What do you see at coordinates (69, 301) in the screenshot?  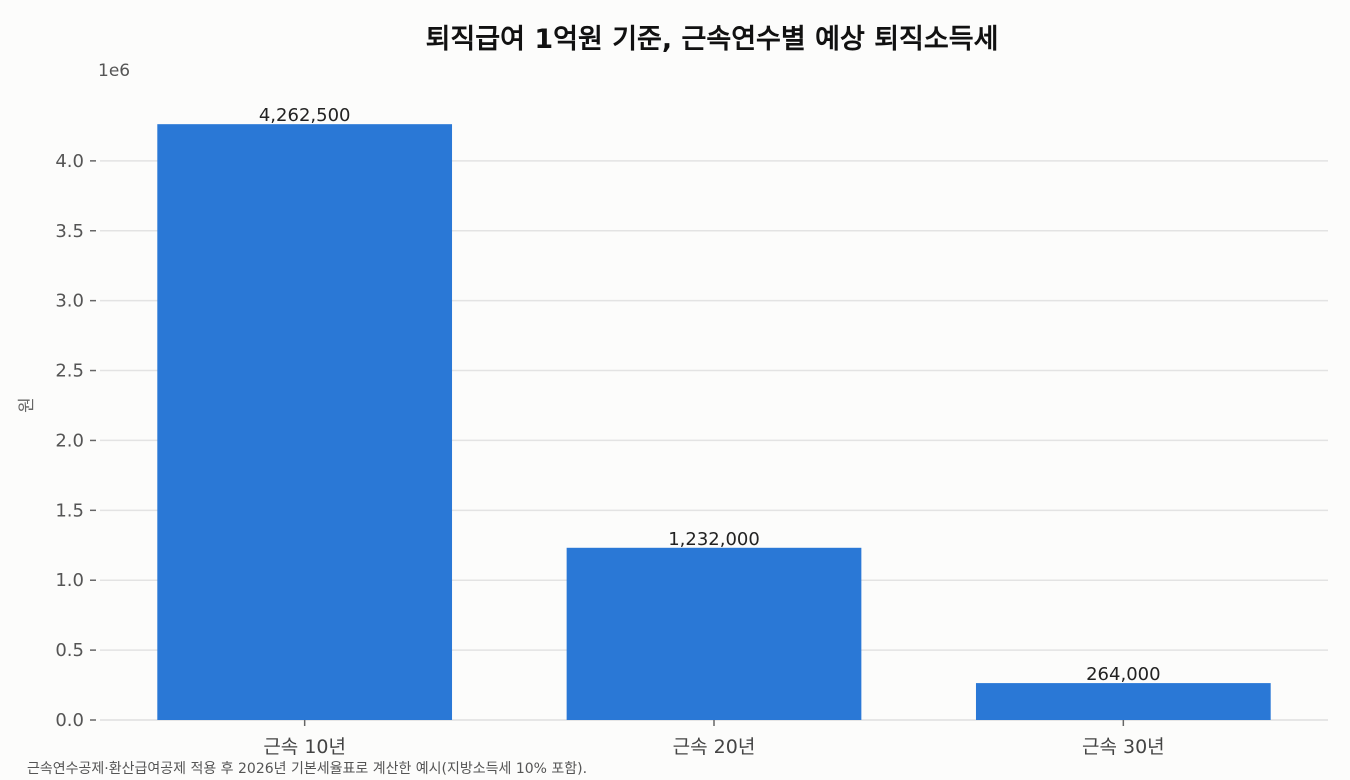 I see `y-tick-label: 3.0` at bounding box center [69, 301].